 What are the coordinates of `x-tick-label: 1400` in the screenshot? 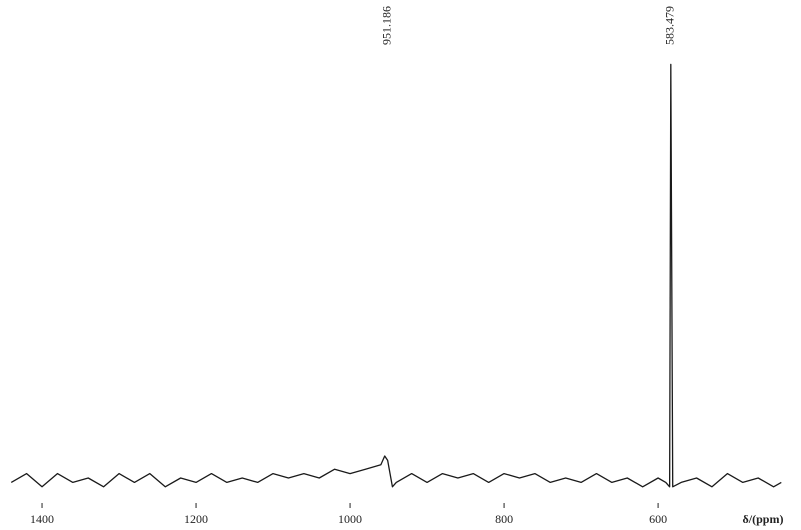 It's located at (42, 519).